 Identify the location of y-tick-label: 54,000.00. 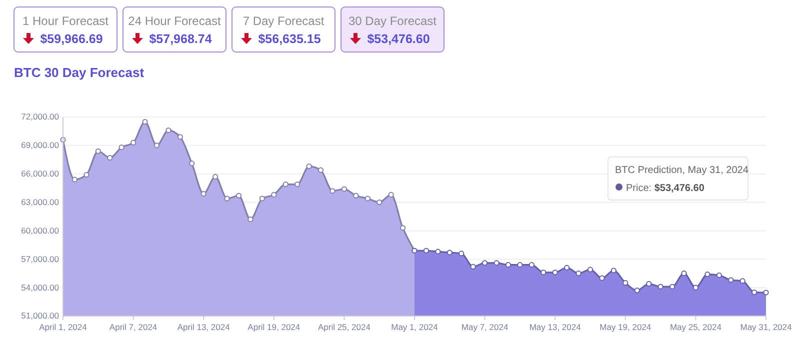
(40, 287).